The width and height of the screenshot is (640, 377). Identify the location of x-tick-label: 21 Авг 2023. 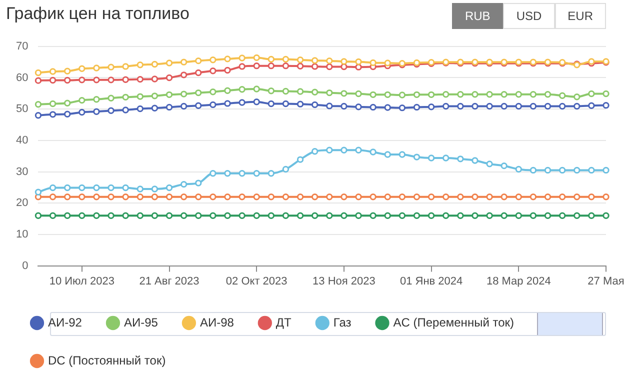
(169, 281).